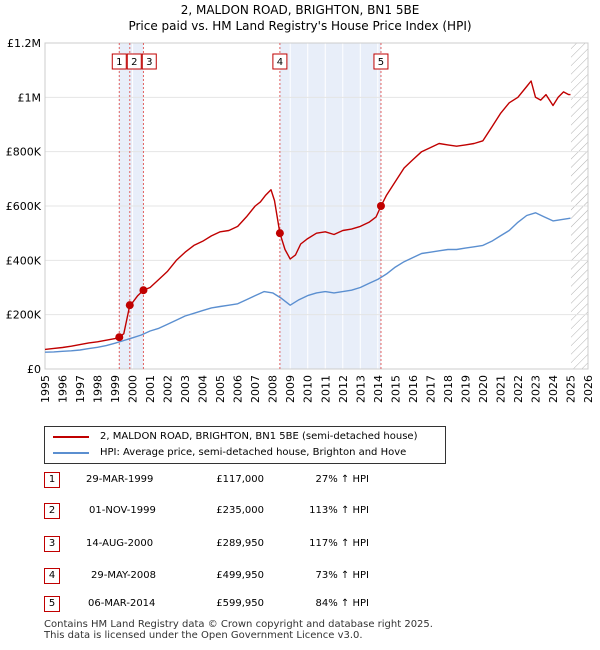 Image resolution: width=600 pixels, height=650 pixels. What do you see at coordinates (240, 603) in the screenshot?
I see `transaction-price: £599,950` at bounding box center [240, 603].